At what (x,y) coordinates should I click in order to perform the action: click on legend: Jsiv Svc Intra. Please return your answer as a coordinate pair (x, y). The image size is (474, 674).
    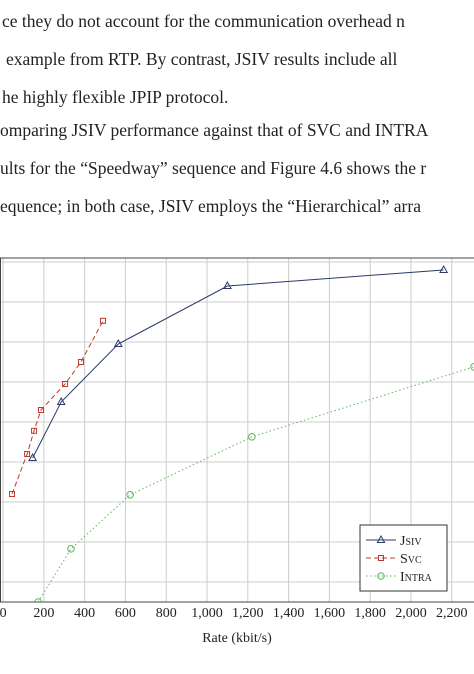
    Looking at the image, I should click on (403, 558).